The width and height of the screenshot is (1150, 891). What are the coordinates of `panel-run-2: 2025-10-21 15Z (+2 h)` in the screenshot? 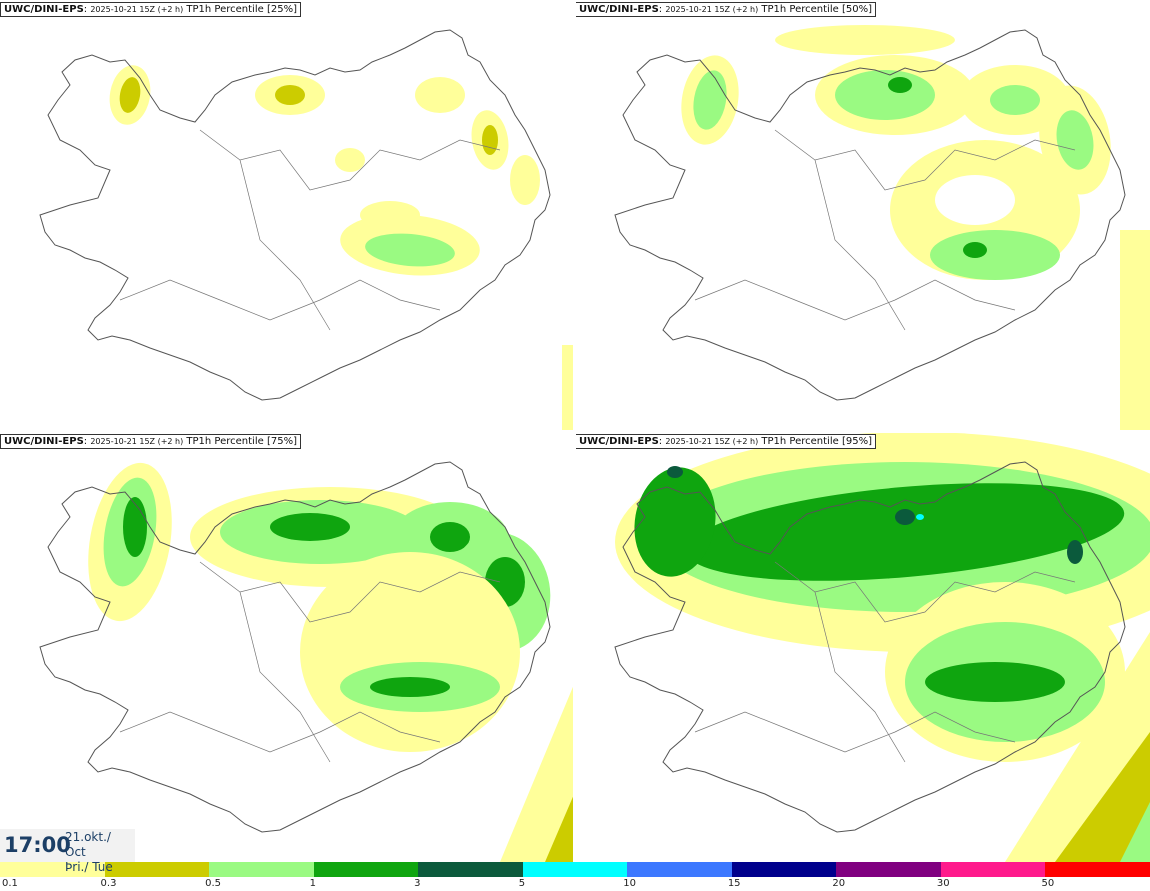 It's located at (712, 9).